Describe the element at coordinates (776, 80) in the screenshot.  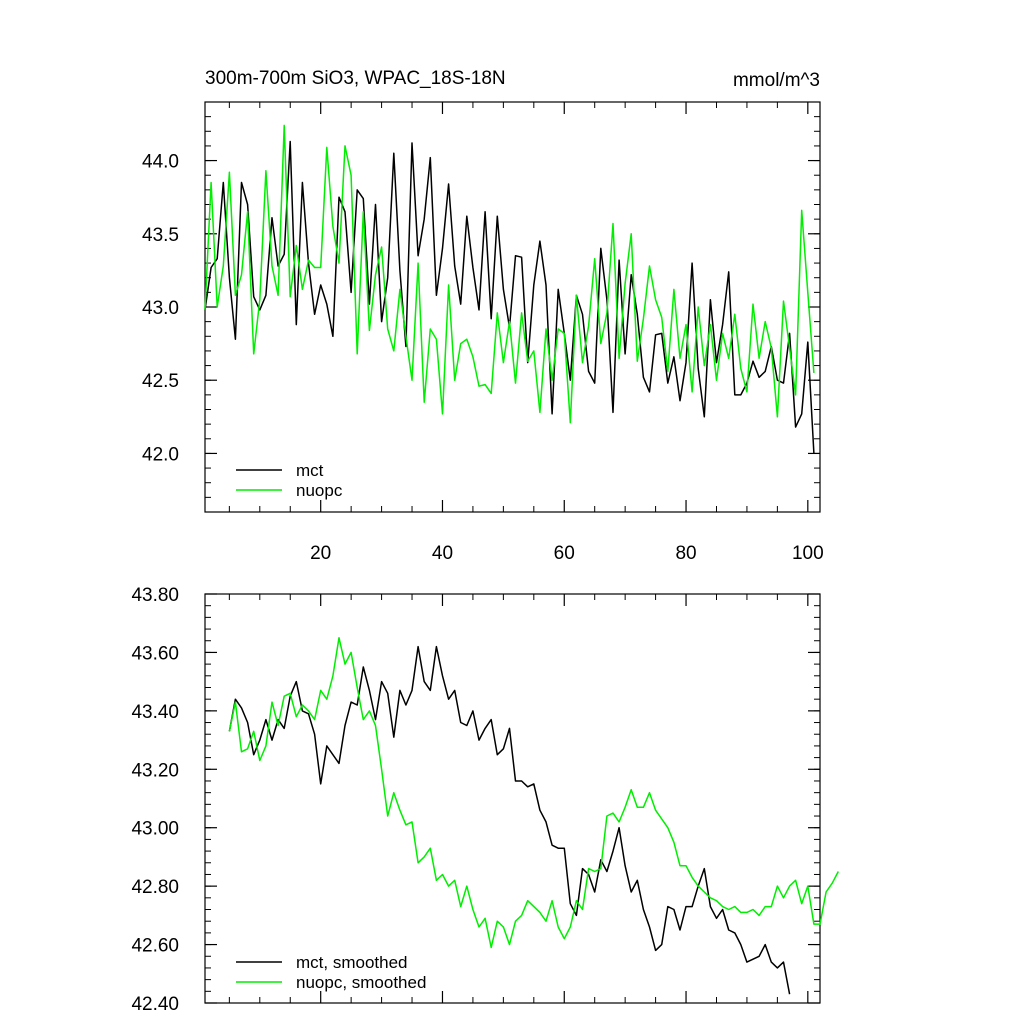
I see `units-label: mmol/m^3` at that location.